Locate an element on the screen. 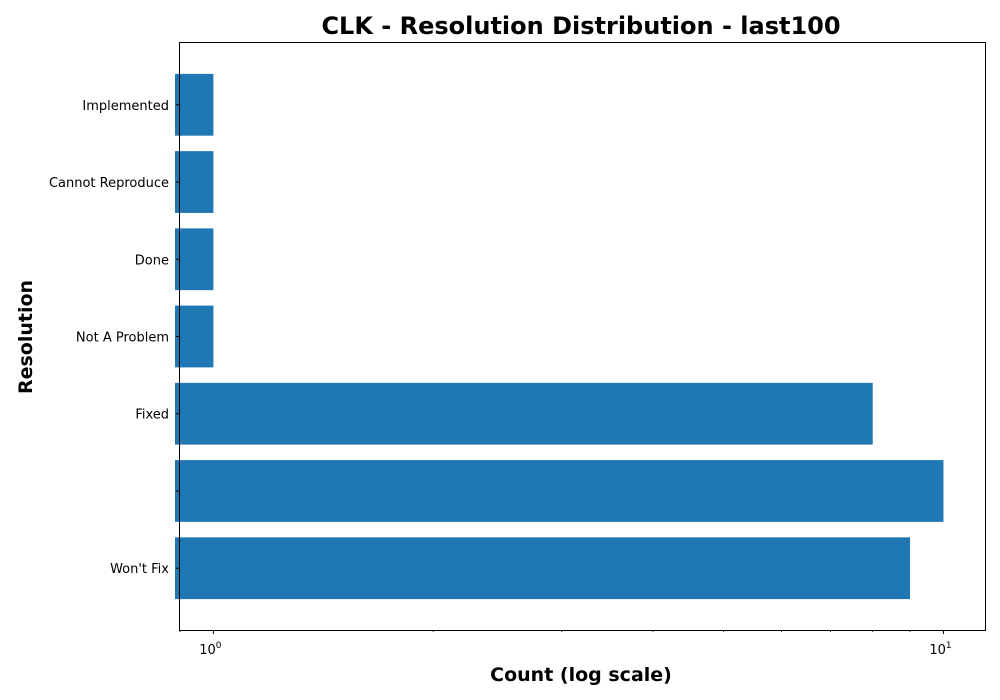  y-tick-label: Done is located at coordinates (152, 260).